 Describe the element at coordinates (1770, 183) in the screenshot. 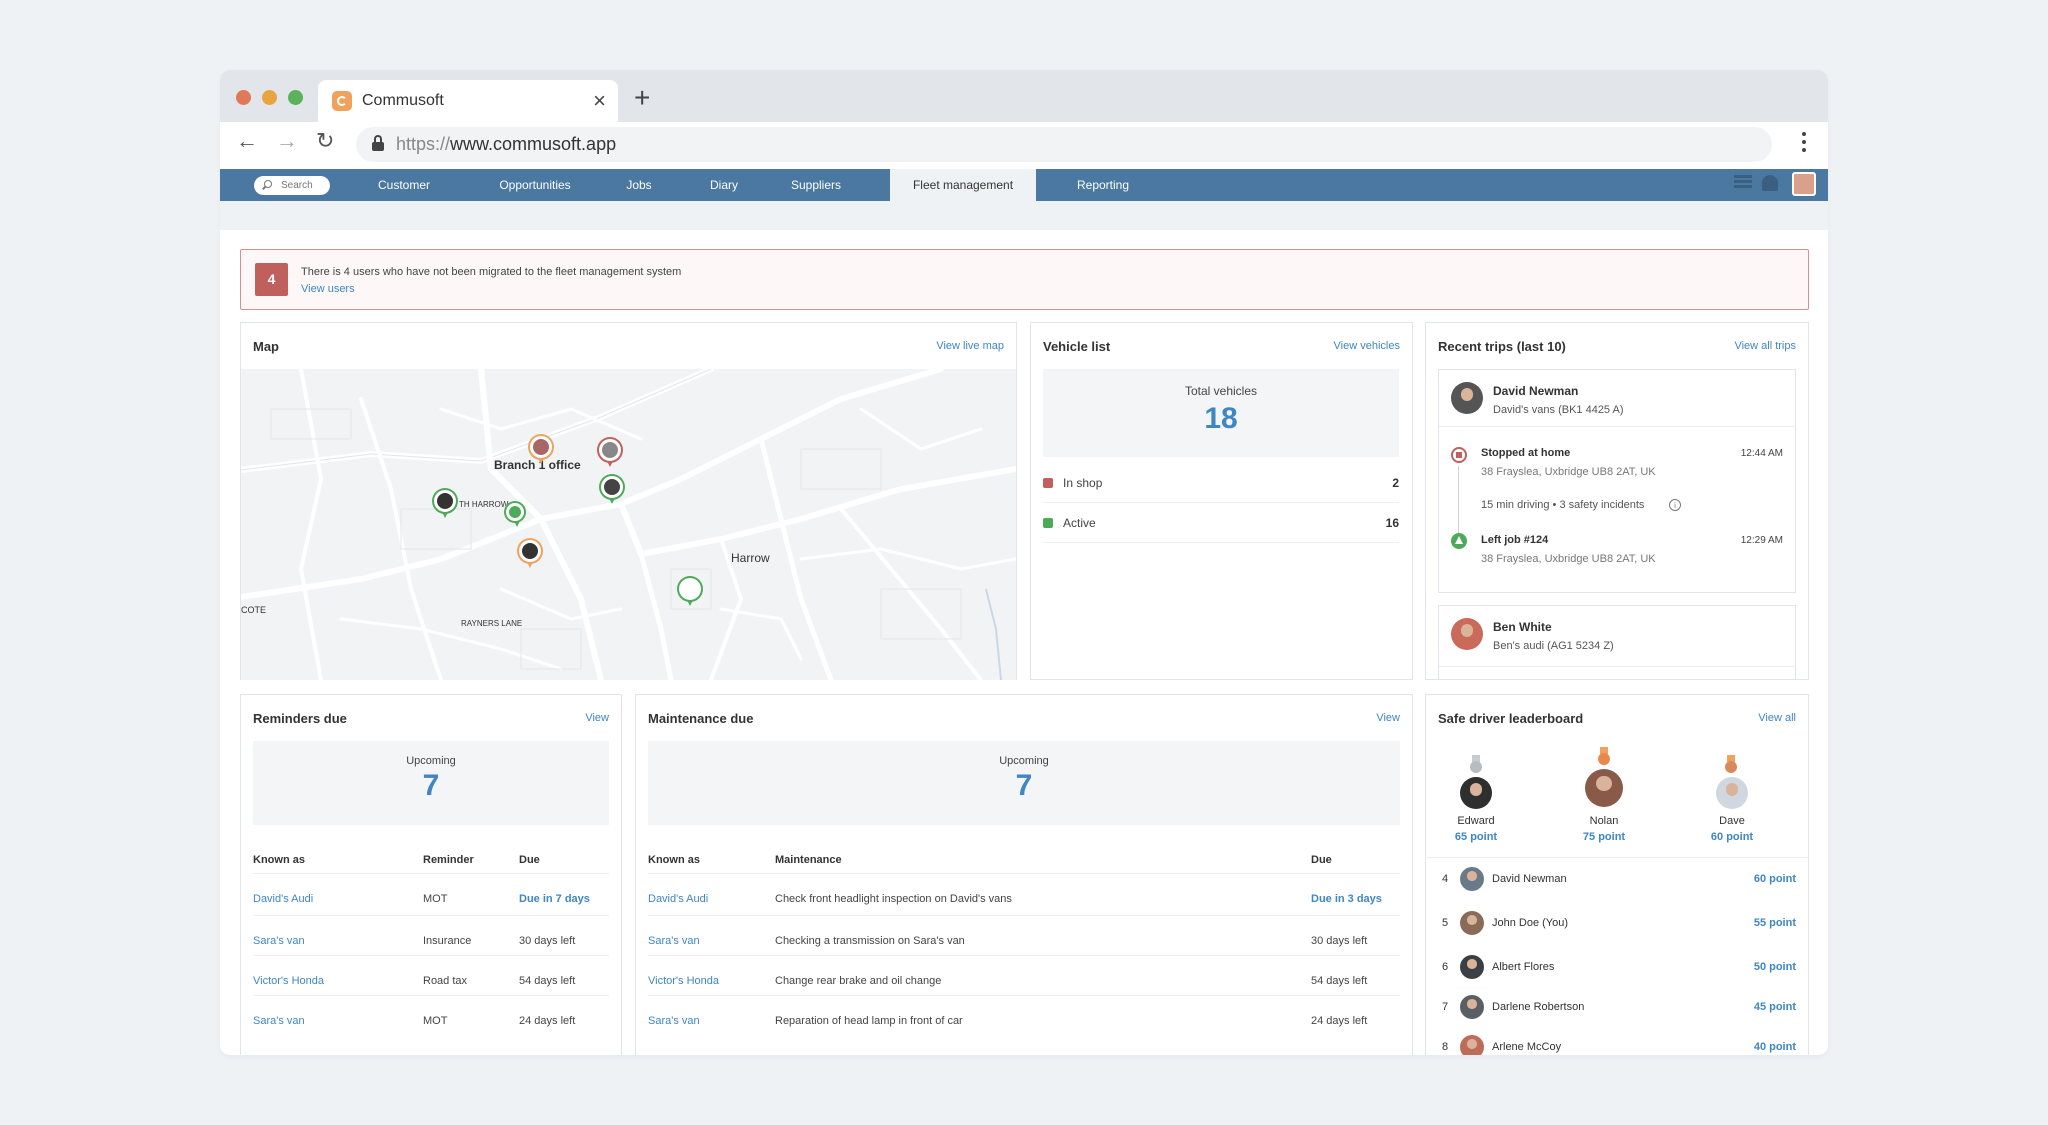

I see `bell-icon` at that location.